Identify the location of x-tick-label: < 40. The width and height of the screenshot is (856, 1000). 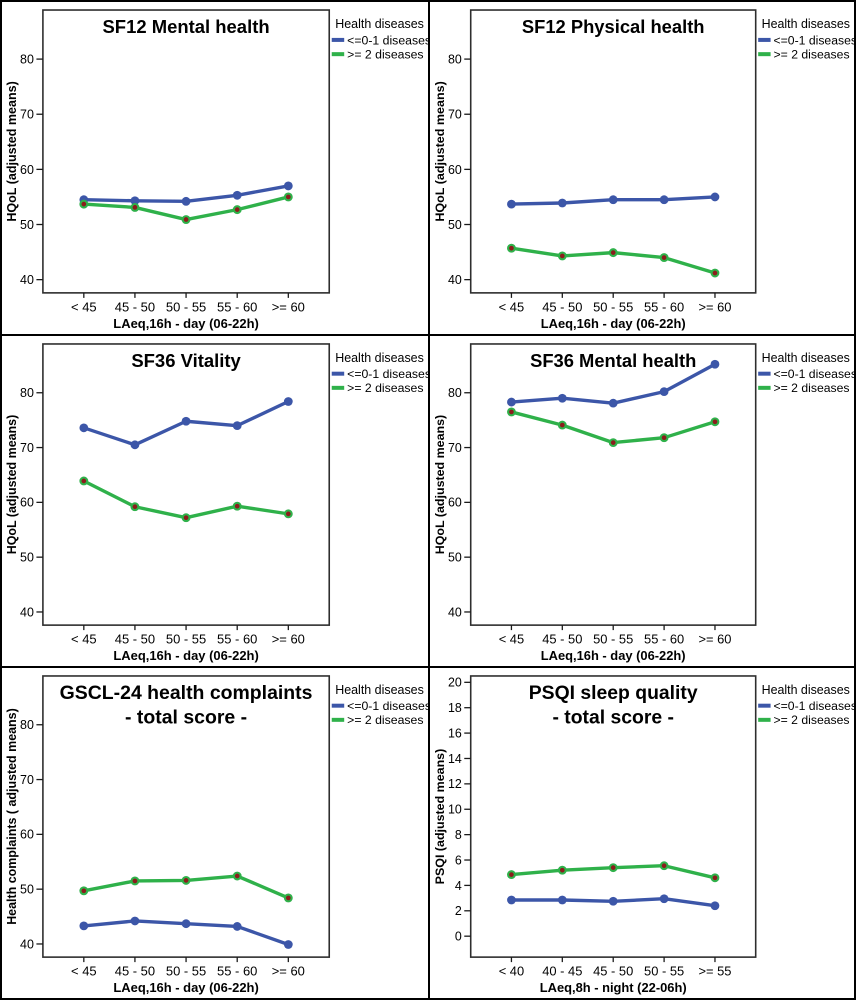
(511, 971).